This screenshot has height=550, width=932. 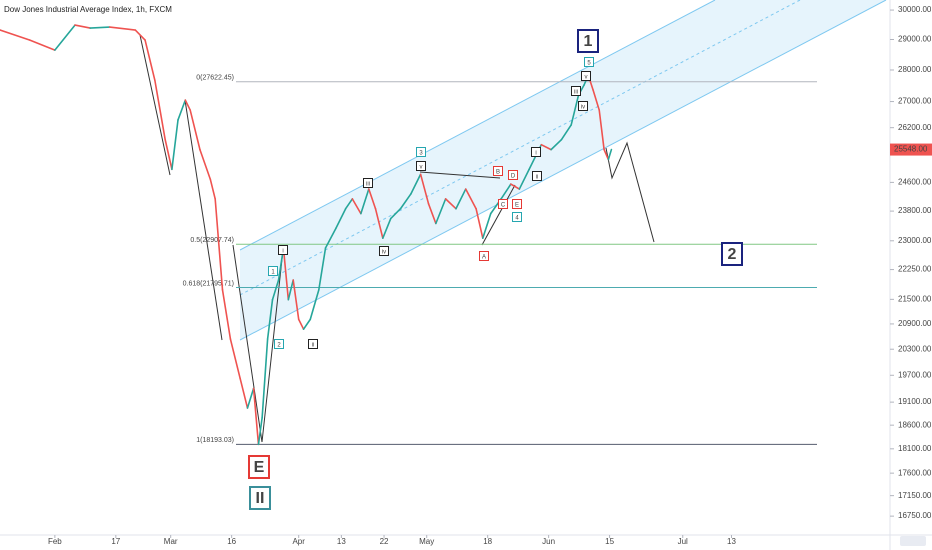 I want to click on y-tick-label: 27000.00, so click(x=915, y=101).